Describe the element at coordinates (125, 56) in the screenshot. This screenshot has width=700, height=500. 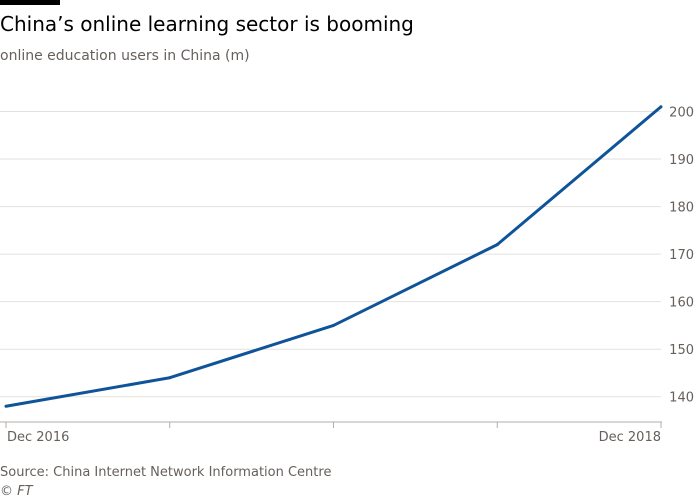
I see `chart-subtitle: online education users in China (m)` at that location.